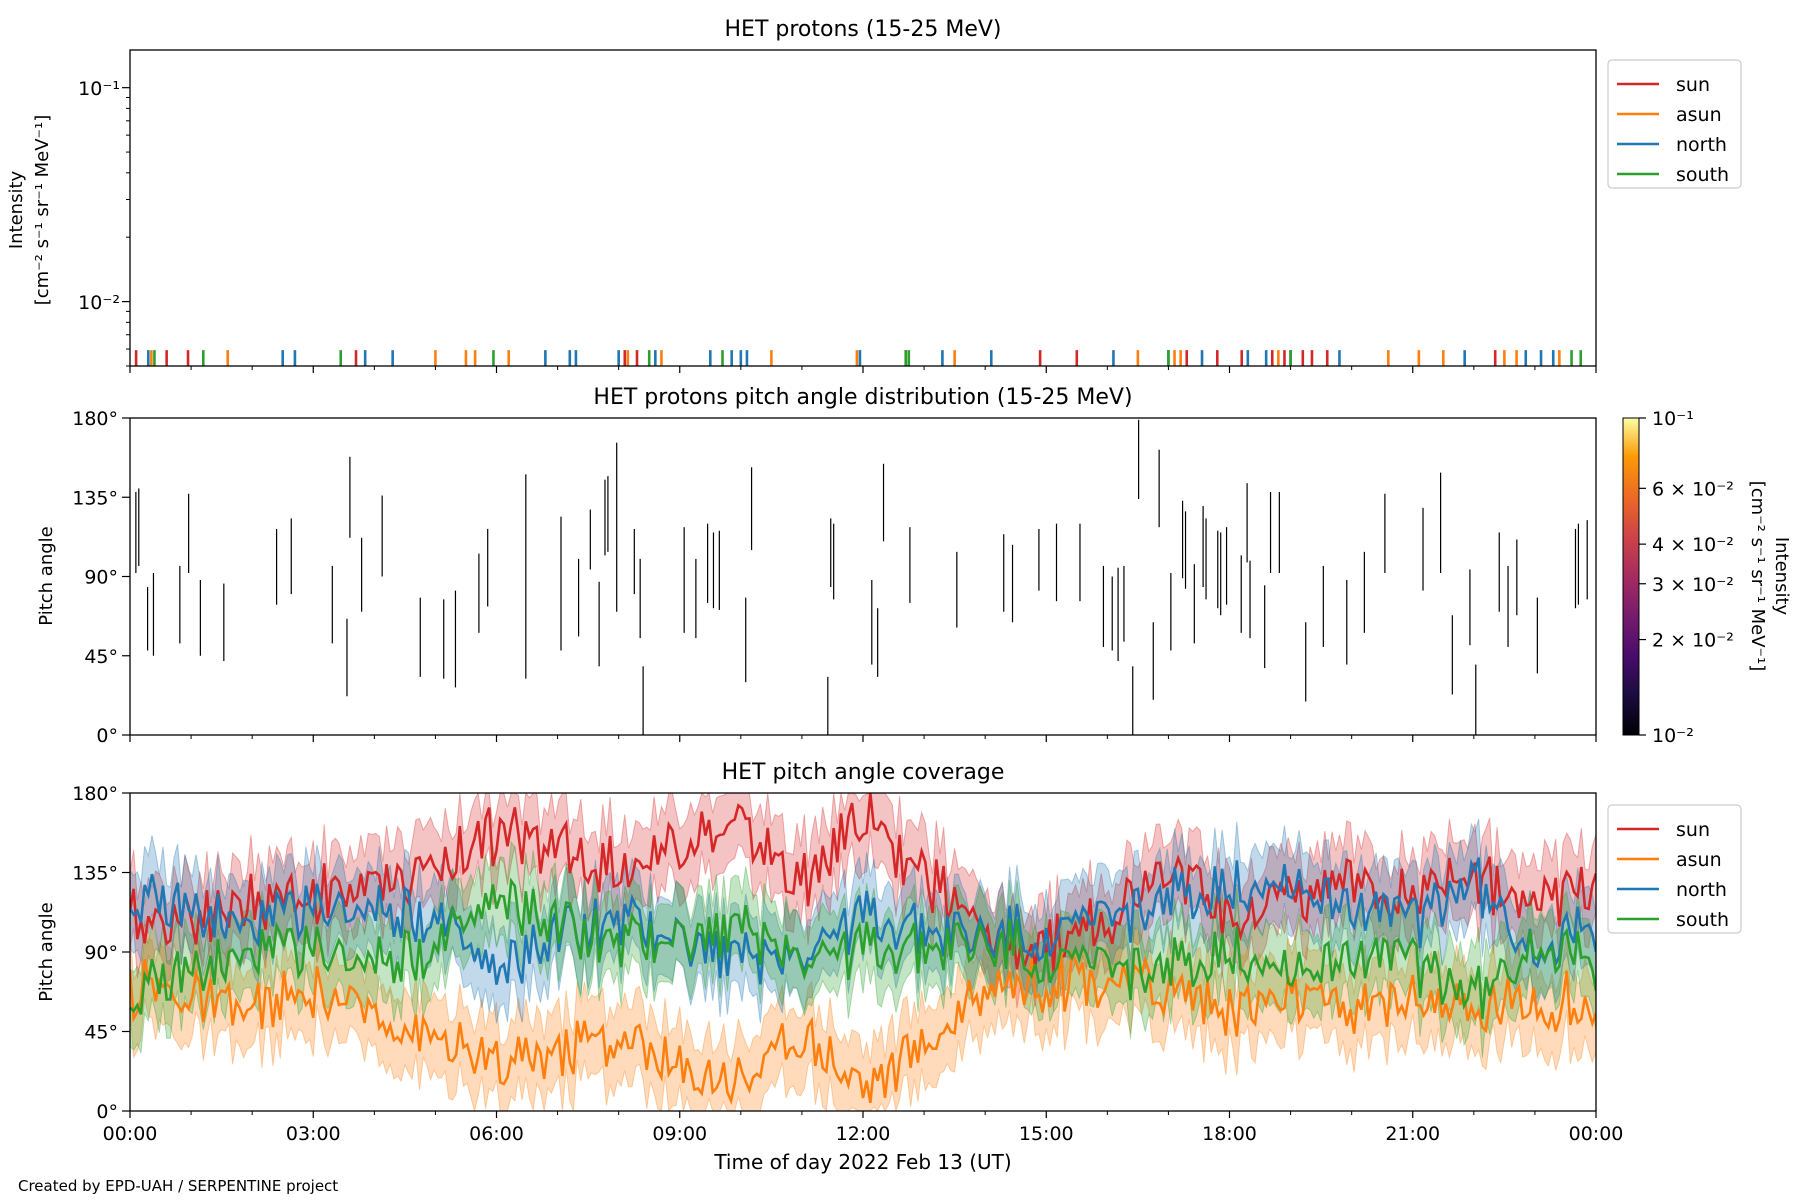 This screenshot has width=1800, height=1200. What do you see at coordinates (313, 1134) in the screenshot?
I see `coverage-xtick-label: 03:00` at bounding box center [313, 1134].